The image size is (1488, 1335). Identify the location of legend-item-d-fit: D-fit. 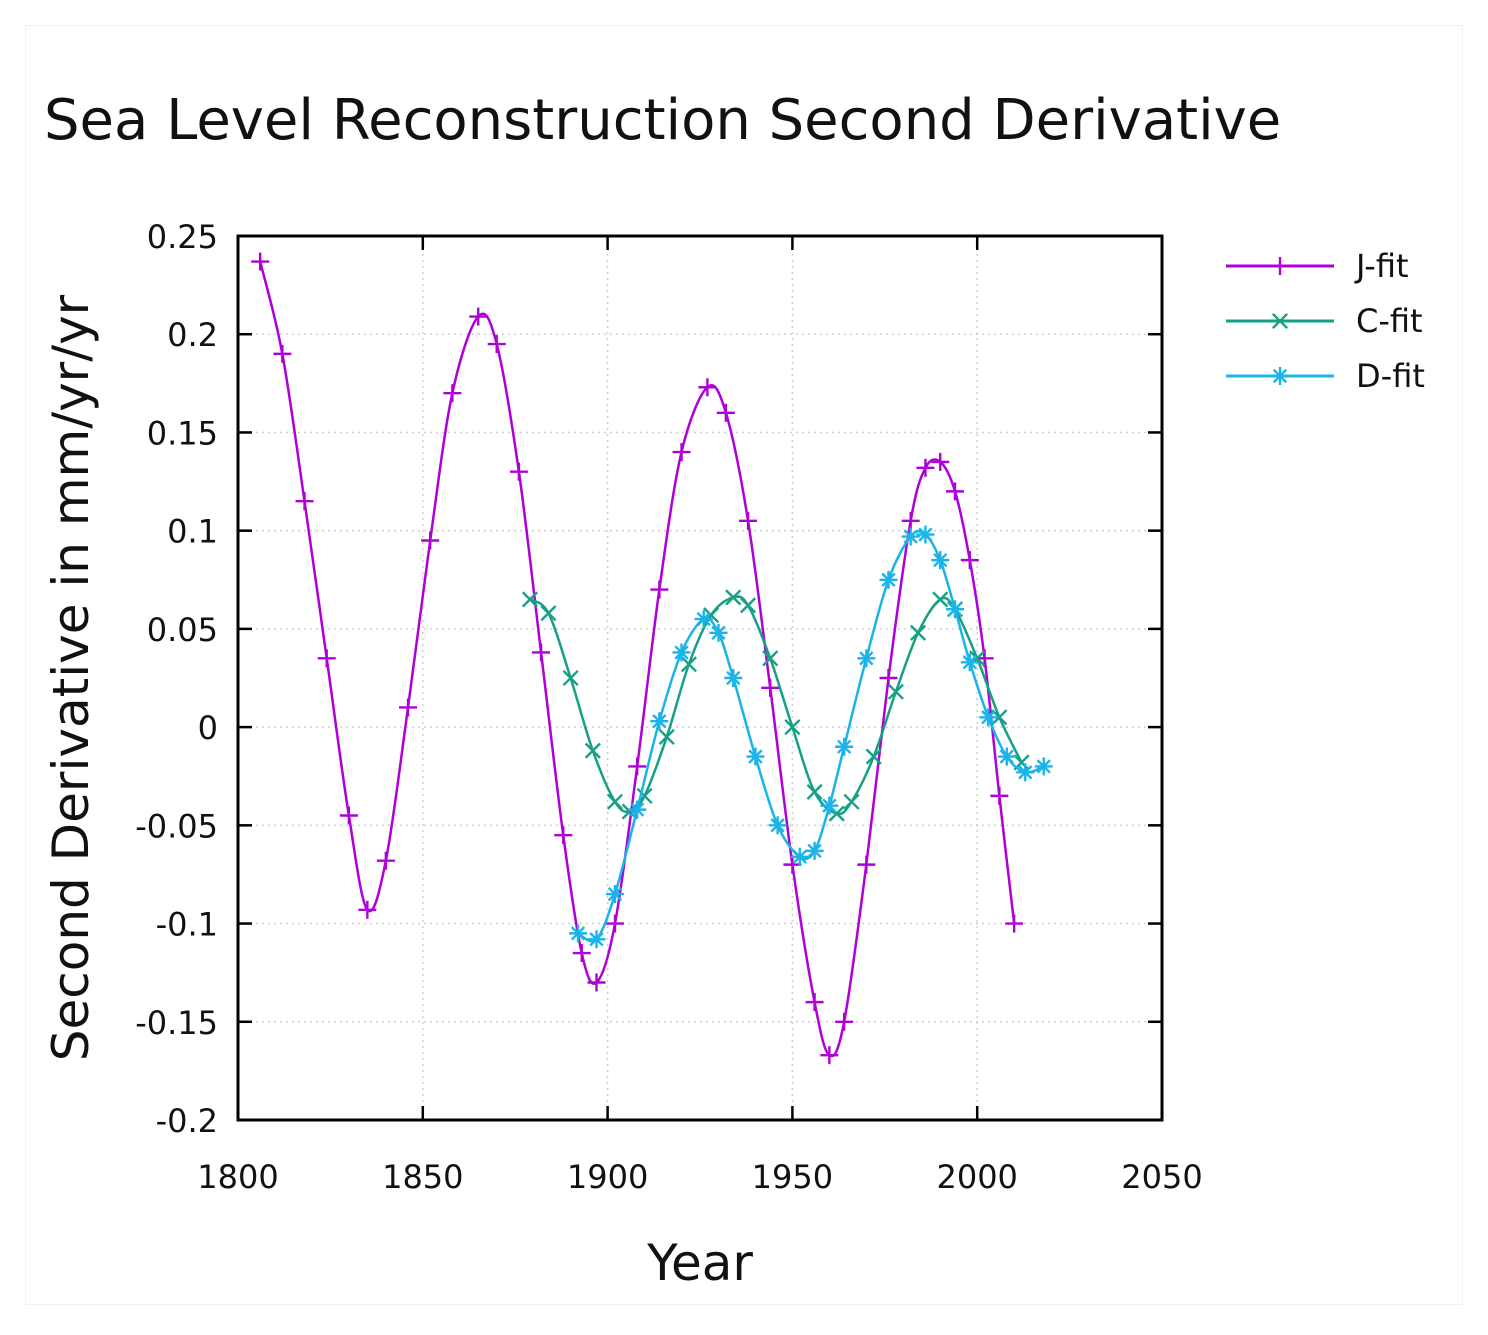
(1325, 376).